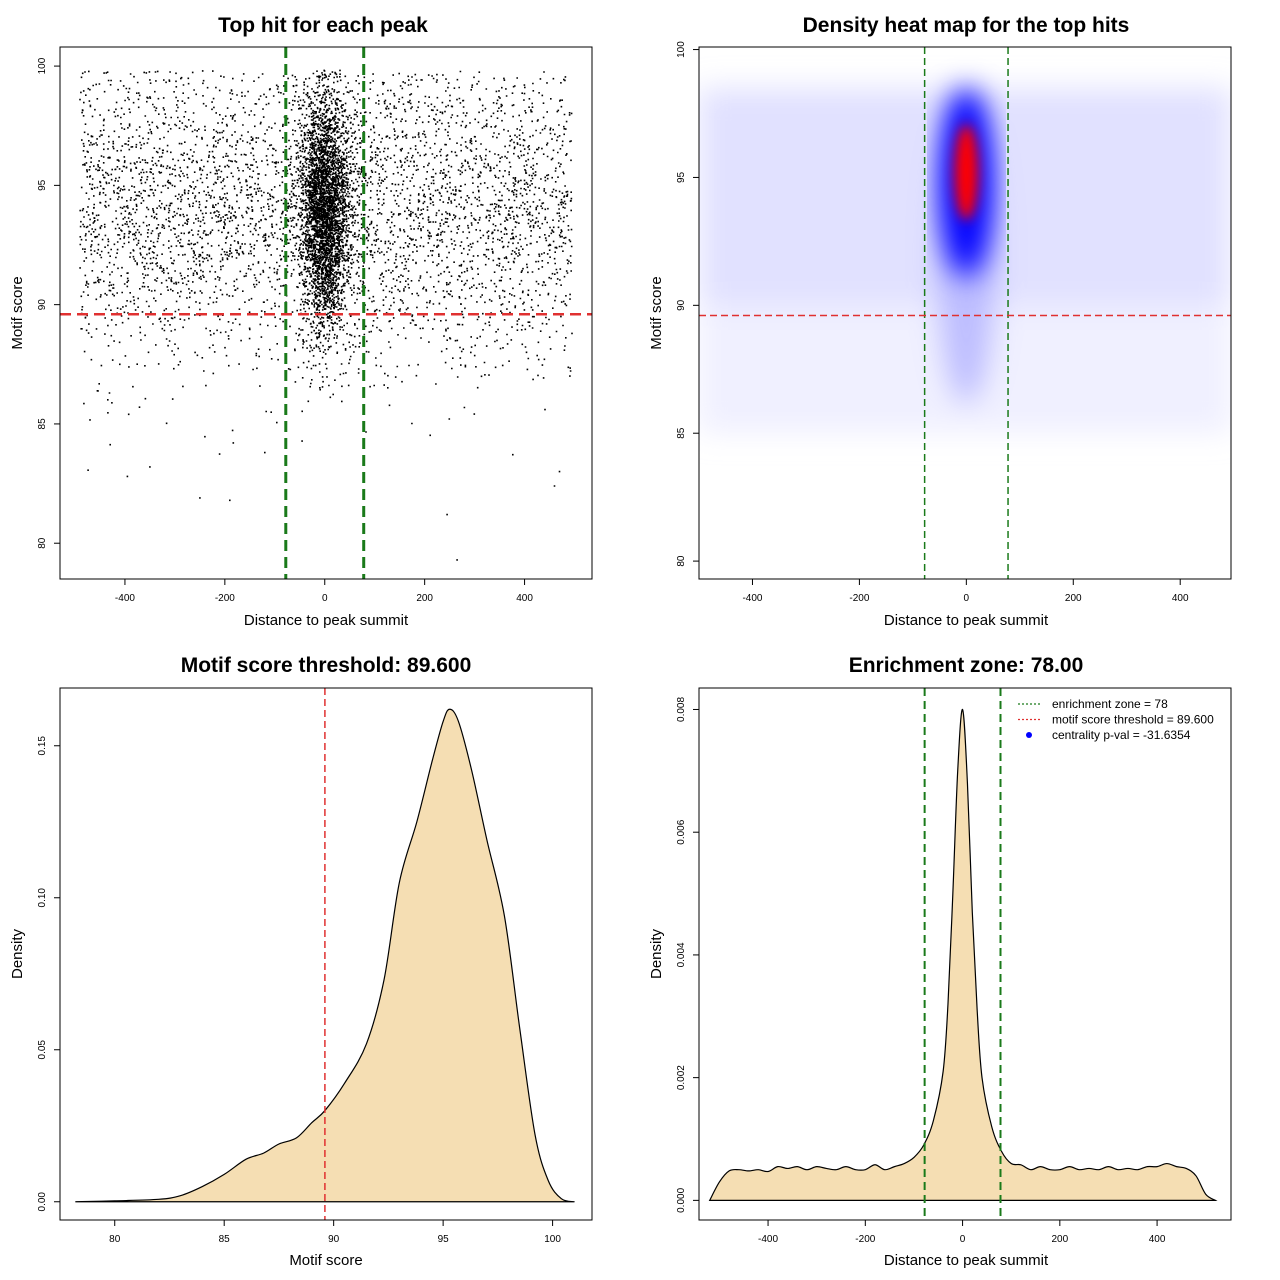 The image size is (1280, 1280). What do you see at coordinates (326, 620) in the screenshot?
I see `scatter-x-label: Distance to peak summit` at bounding box center [326, 620].